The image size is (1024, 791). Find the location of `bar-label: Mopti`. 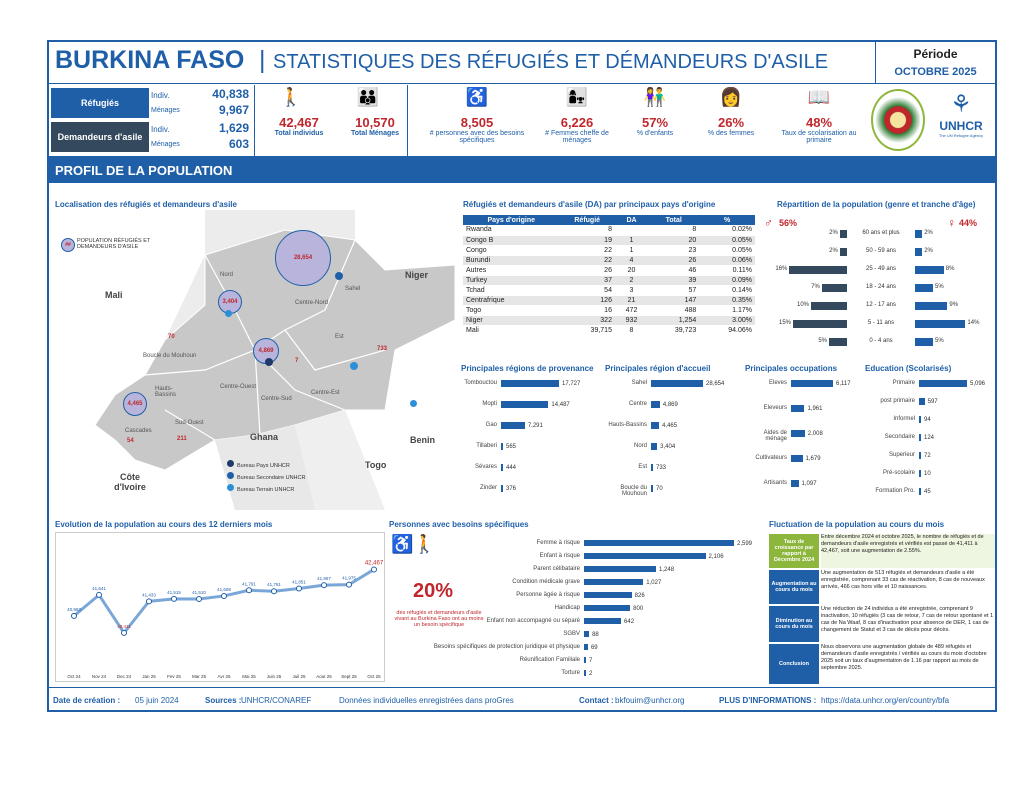

bar-label: Mopti is located at coordinates (489, 404).